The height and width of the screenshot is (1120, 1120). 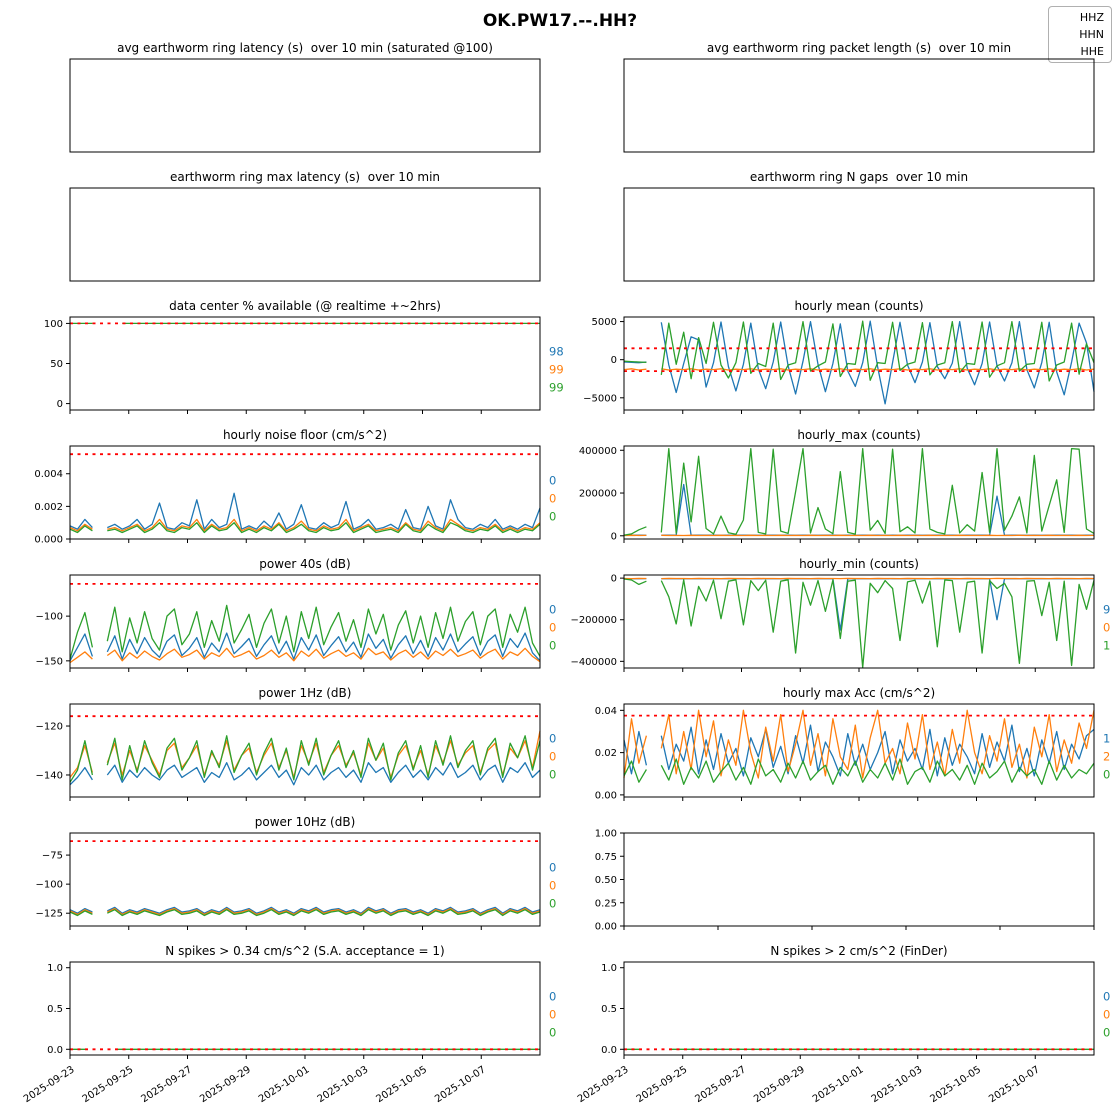 I want to click on y-tick-label: −200000, so click(x=593, y=620).